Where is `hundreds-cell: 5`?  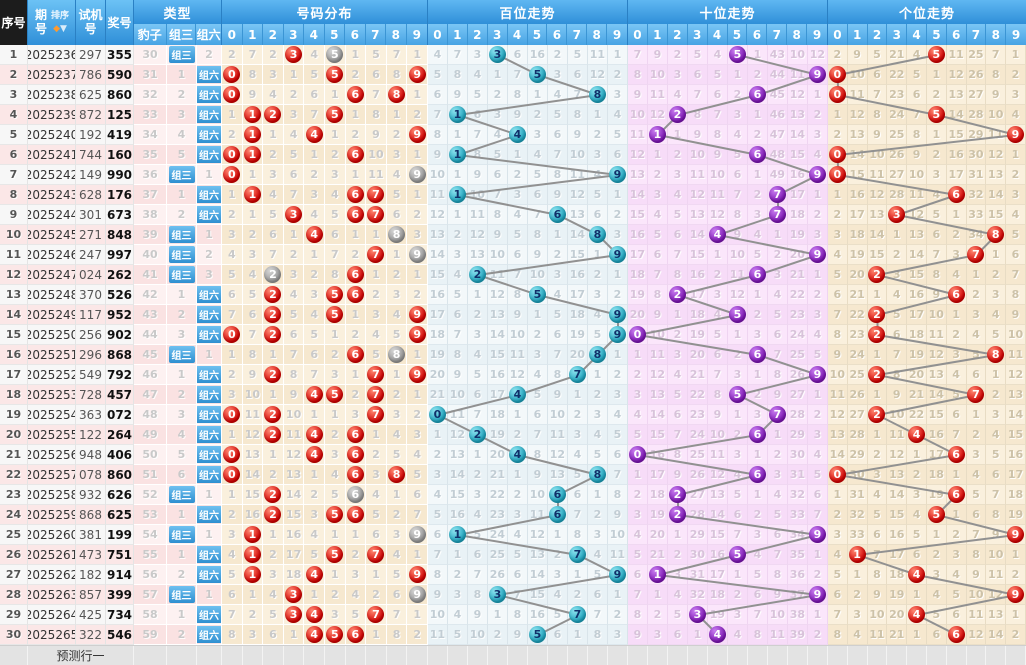 hundreds-cell: 5 is located at coordinates (517, 235).